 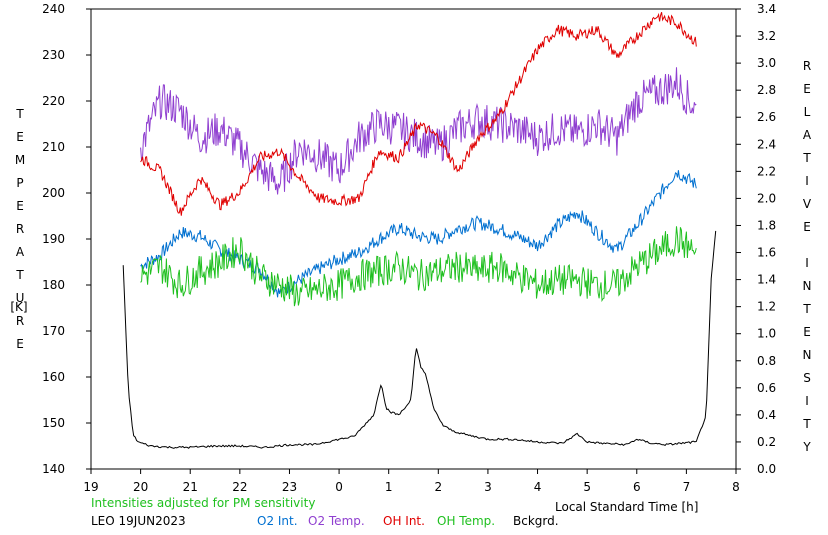 I want to click on y-left-tick-label: 220, so click(x=53, y=101).